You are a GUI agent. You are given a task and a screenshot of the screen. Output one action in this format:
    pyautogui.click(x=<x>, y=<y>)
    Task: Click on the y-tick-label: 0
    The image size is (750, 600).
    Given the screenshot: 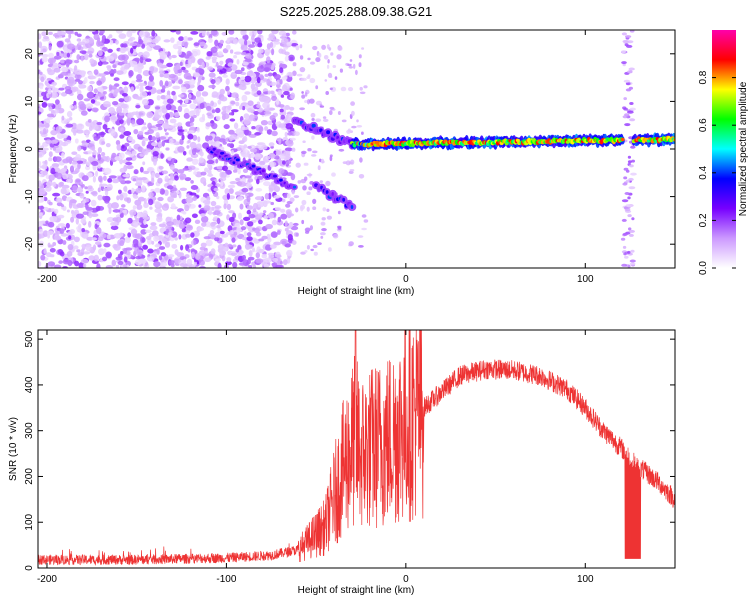 What is the action you would take?
    pyautogui.click(x=29, y=568)
    